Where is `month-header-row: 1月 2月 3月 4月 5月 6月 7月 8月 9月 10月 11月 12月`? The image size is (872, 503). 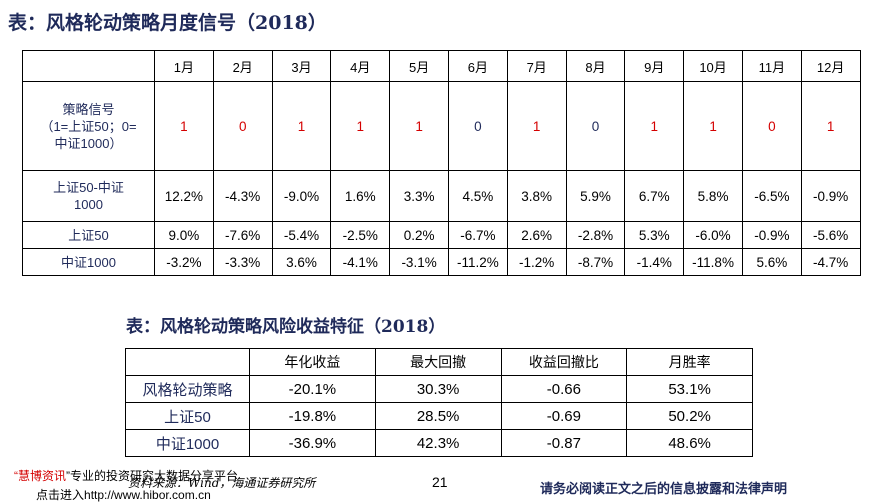
month-header-row: 1月 2月 3月 4月 5月 6月 7月 8月 9月 10月 11月 12月 is located at coordinates (441, 66).